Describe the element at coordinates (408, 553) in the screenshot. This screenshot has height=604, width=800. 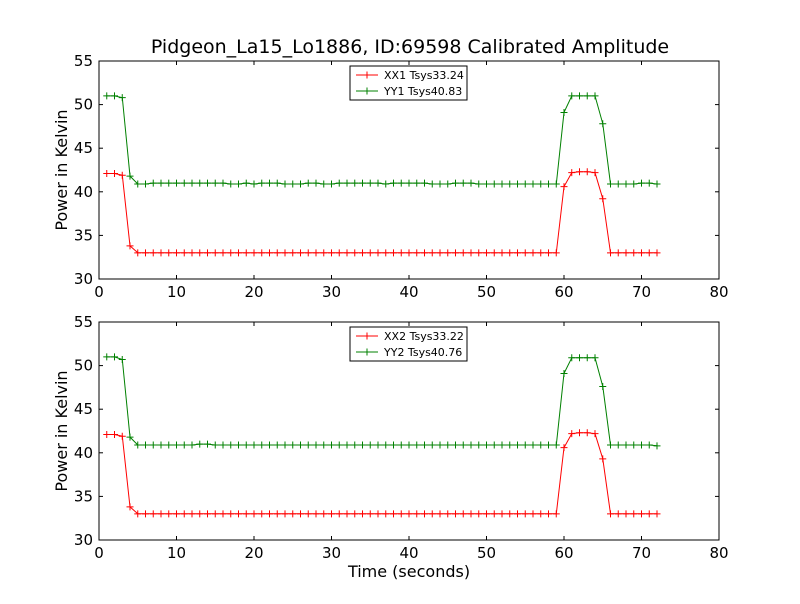
I see `panel-2-xtick-label: 40` at that location.